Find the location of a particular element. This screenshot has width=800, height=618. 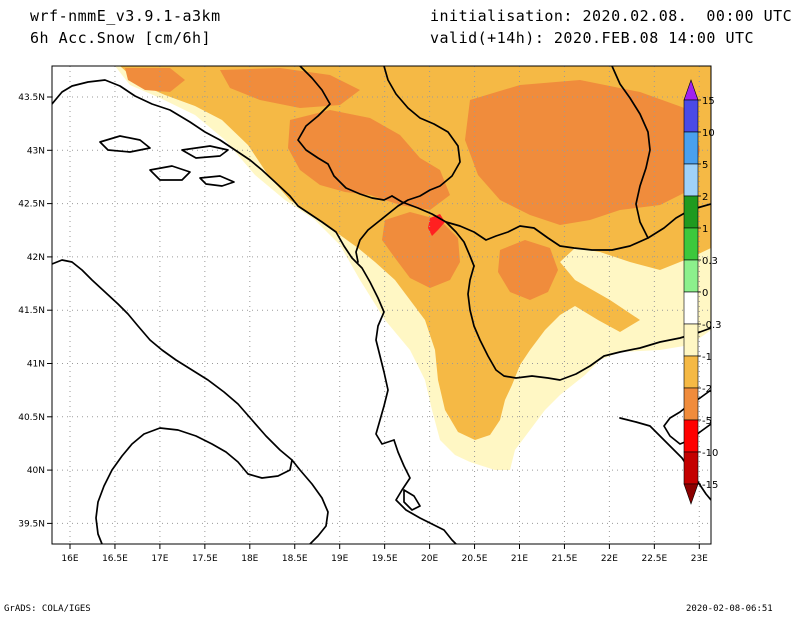

island-brac is located at coordinates (170, 173).